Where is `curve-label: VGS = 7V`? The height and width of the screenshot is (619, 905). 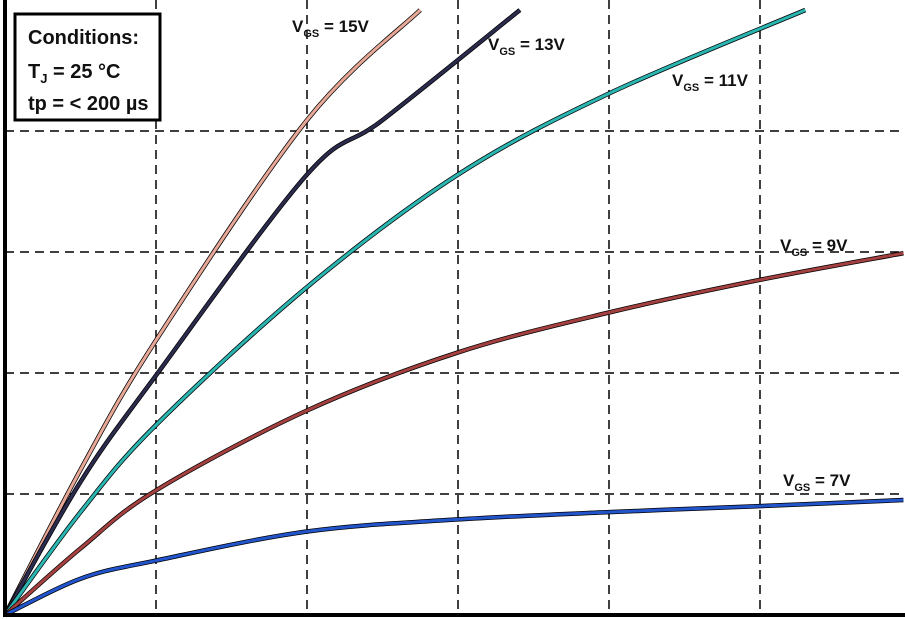
curve-label: VGS = 7V is located at coordinates (817, 482).